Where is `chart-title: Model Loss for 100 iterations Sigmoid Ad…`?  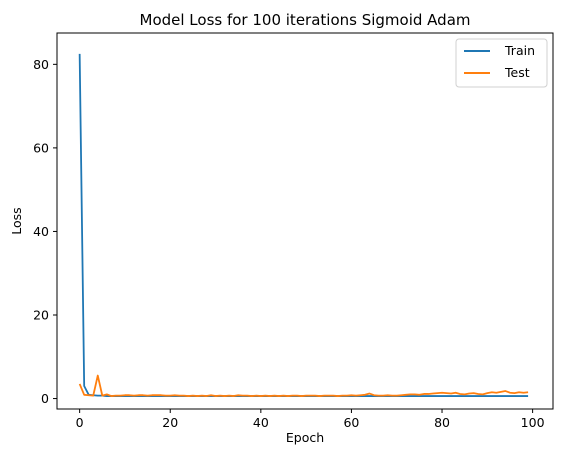
chart-title: Model Loss for 100 iterations Sigmoid Ad… is located at coordinates (305, 20).